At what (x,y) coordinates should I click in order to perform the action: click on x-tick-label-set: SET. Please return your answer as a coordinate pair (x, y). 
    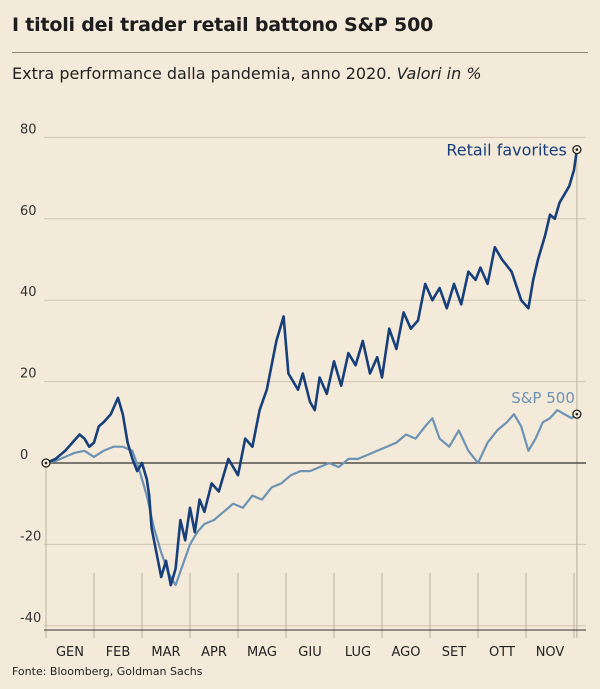
    Looking at the image, I should click on (454, 652).